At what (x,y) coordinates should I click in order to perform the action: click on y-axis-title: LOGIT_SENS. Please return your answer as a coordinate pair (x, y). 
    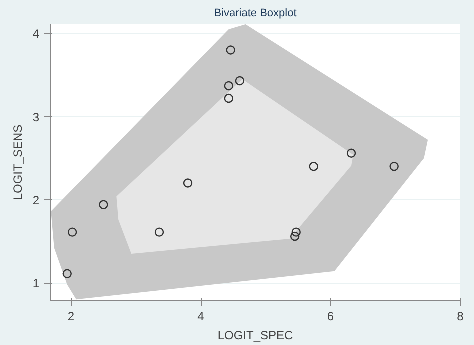
    Looking at the image, I should click on (17, 162).